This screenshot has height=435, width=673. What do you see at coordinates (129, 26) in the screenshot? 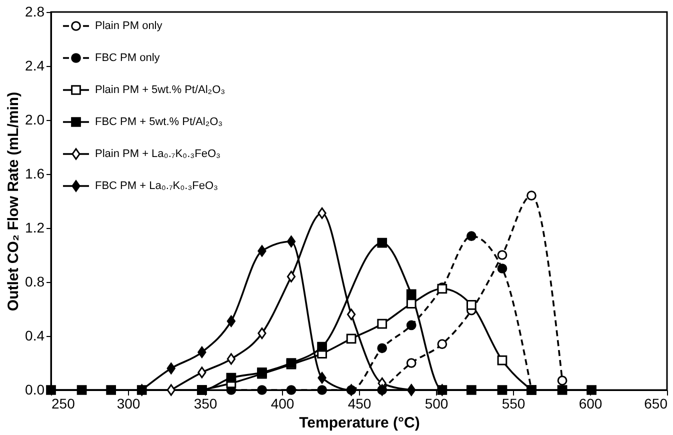
I see `legend-label: Plain PM only` at bounding box center [129, 26].